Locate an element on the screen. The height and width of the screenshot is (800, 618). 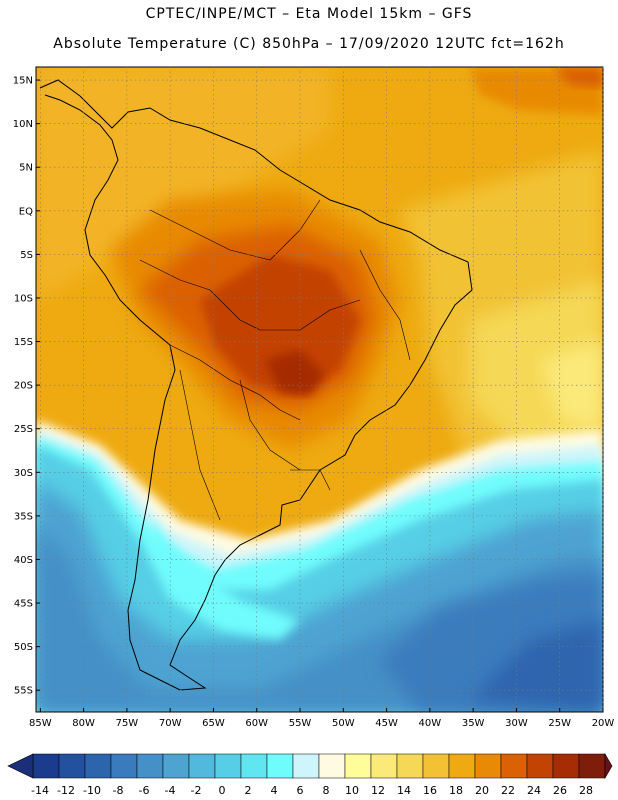
colorbar-label: 22 is located at coordinates (508, 790).